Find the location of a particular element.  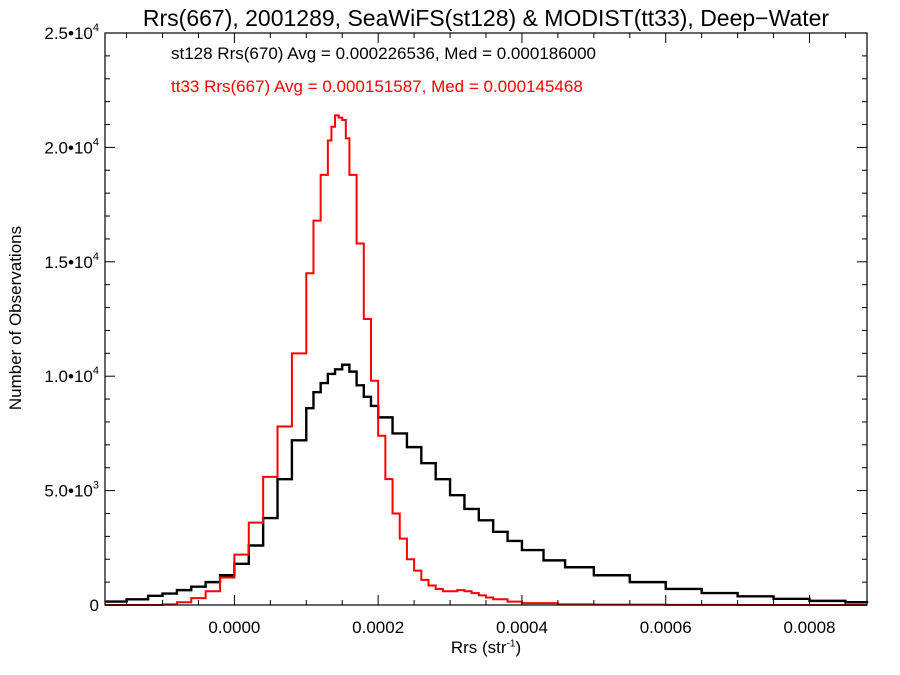

y-tick-label: 2.0•104 is located at coordinates (71, 146).